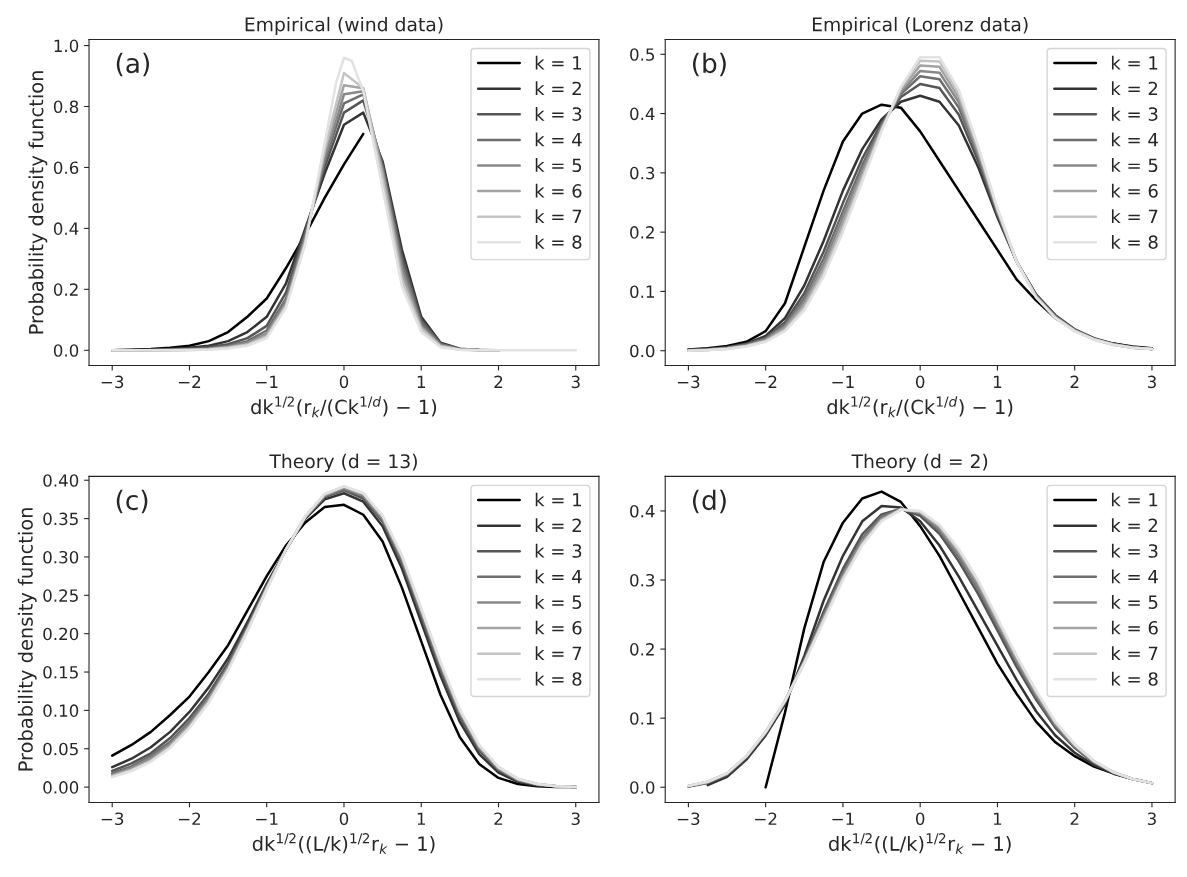  I want to click on annotation: (b), so click(709, 64).